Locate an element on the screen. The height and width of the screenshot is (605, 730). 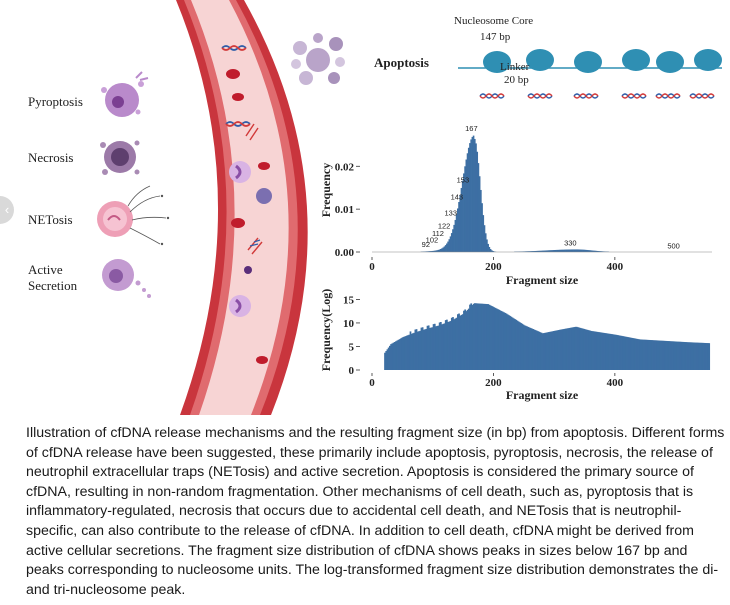
chevron-left-icon: ‹ is located at coordinates (7, 210).